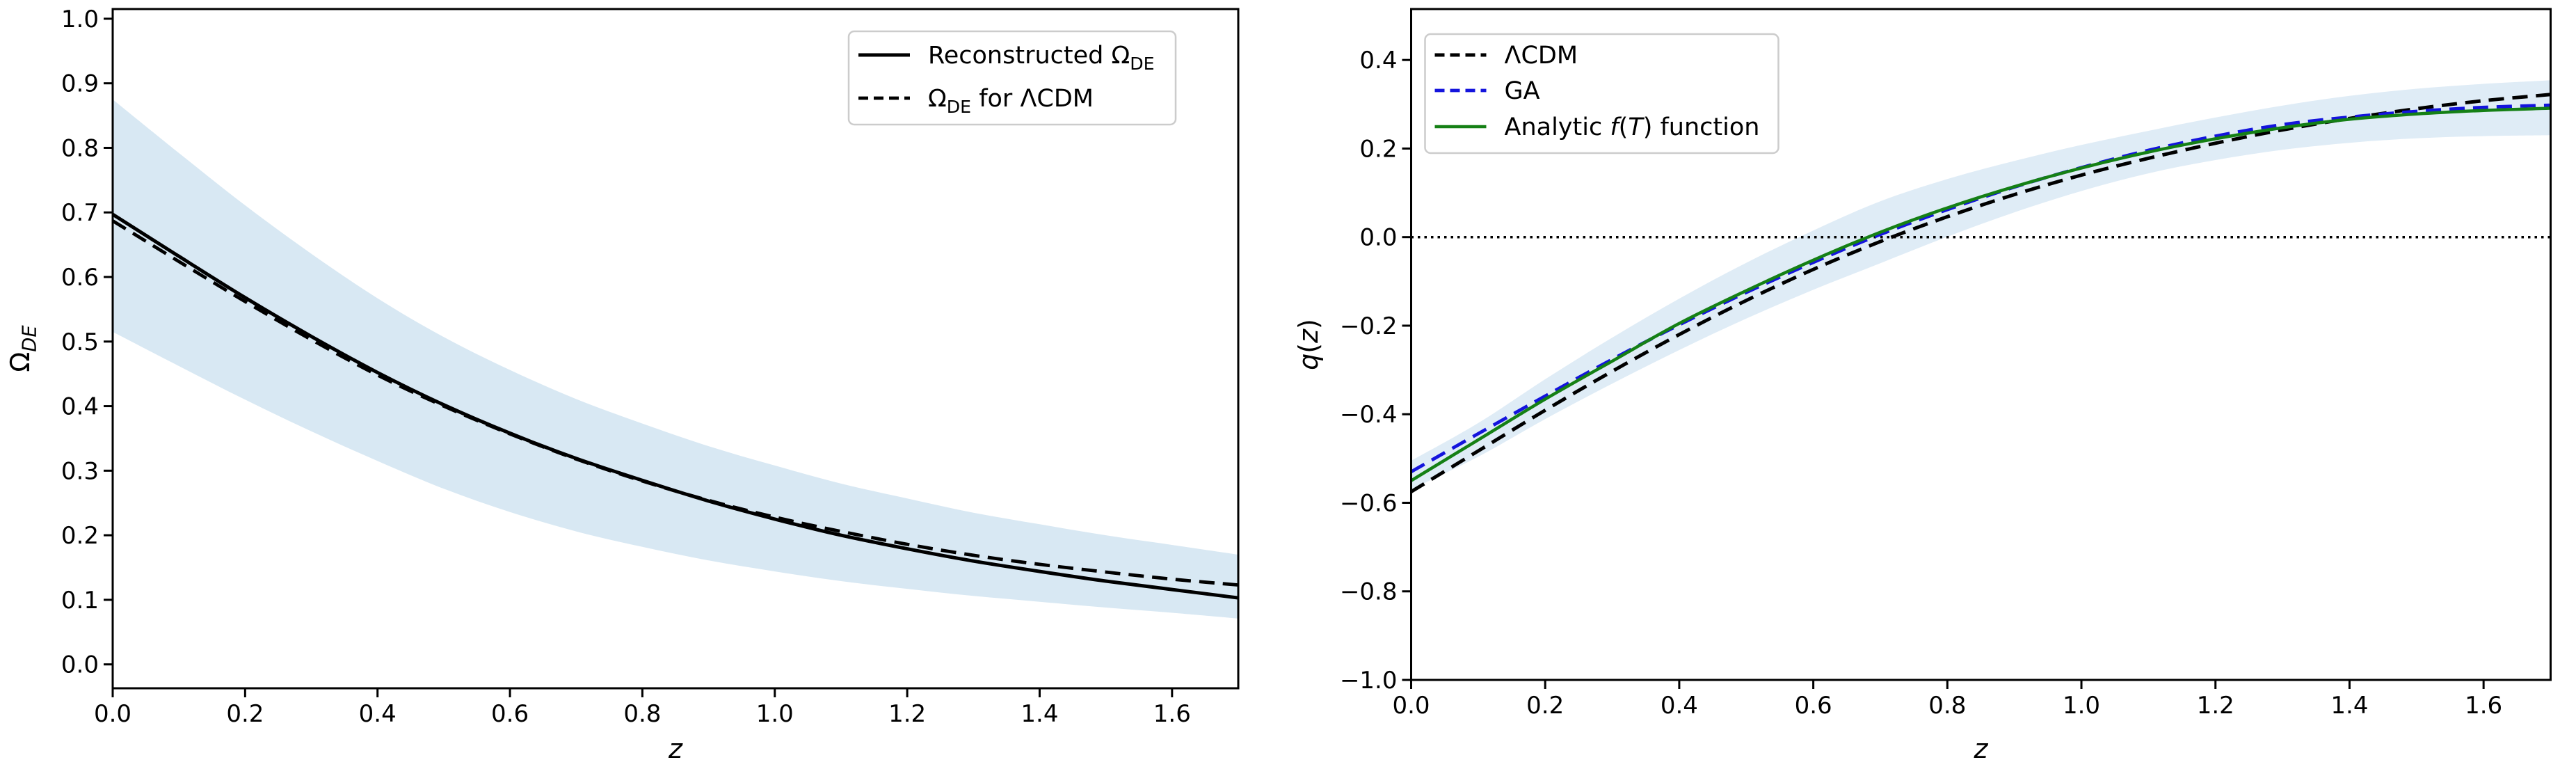  I want to click on y-axis-tick-label: −0.8, so click(1368, 592).